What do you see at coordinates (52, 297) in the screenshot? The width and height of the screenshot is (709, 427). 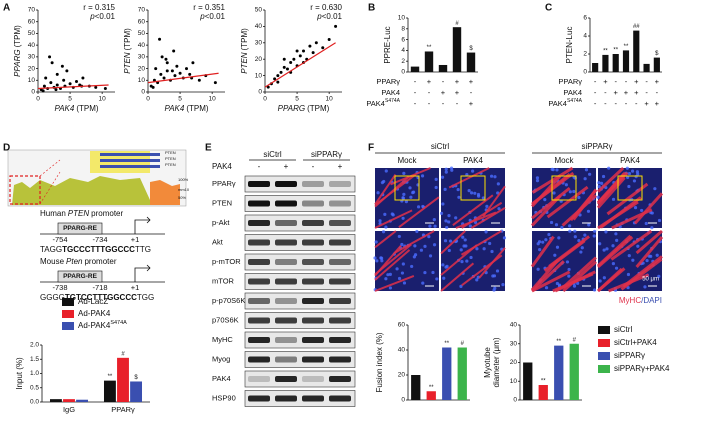 I see `sequence-part: GGGG` at bounding box center [52, 297].